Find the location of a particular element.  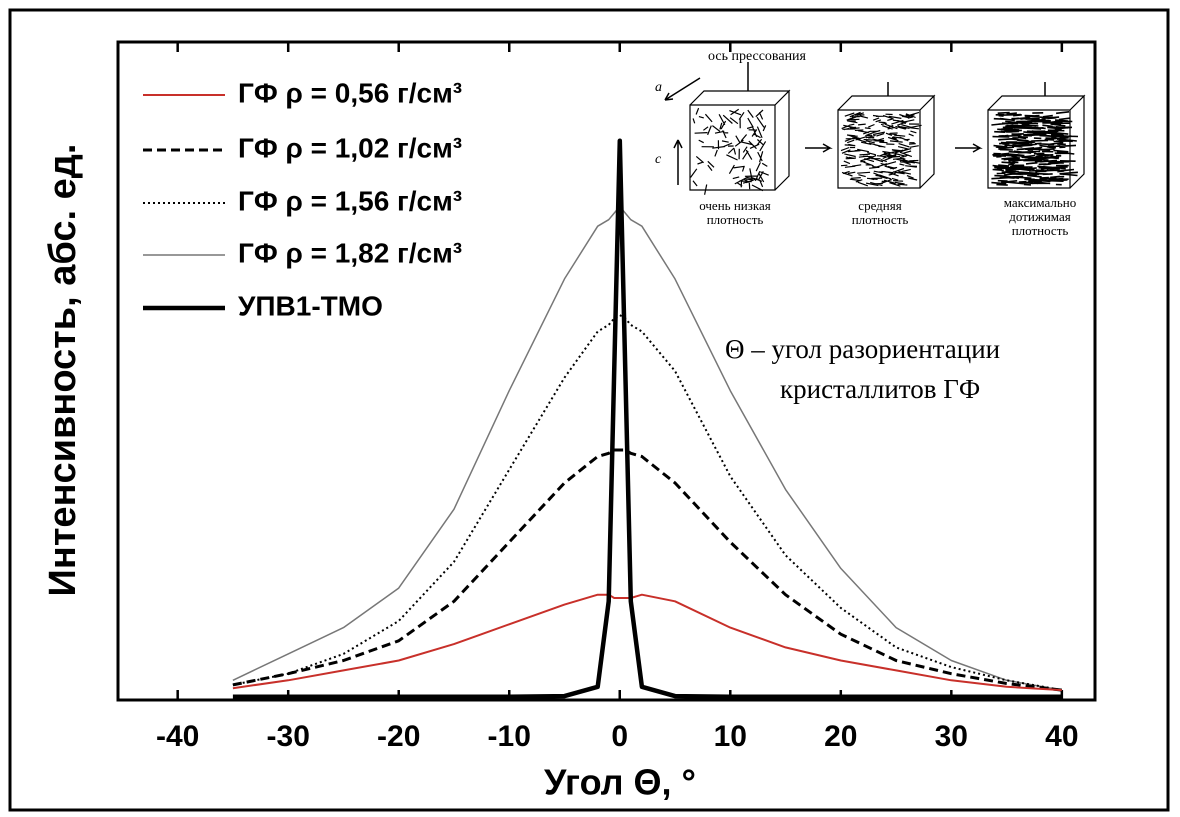

legend-label: ГФ ρ = 1,02 г/см³ is located at coordinates (350, 147).